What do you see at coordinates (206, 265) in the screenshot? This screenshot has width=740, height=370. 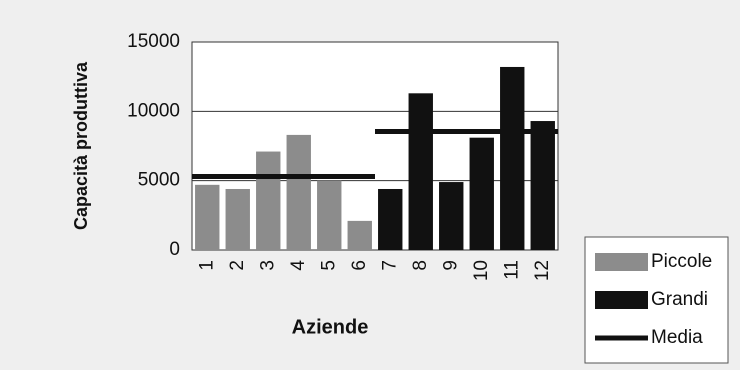 I see `x-tick-label: 1` at bounding box center [206, 265].